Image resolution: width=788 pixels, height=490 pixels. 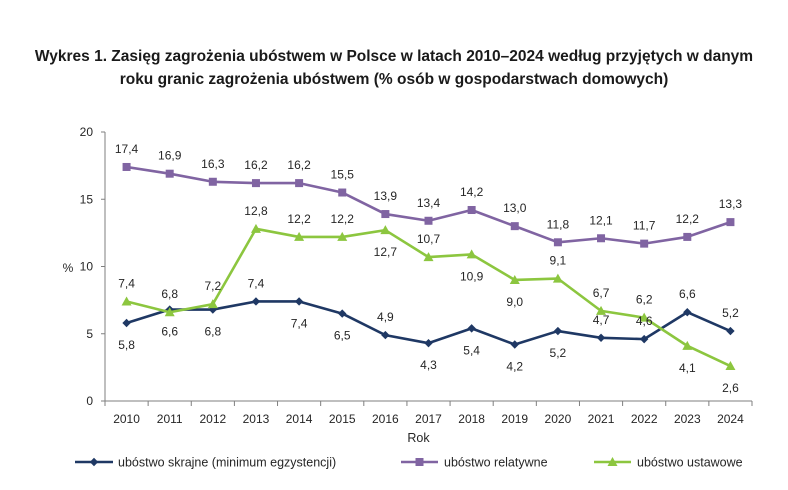 I want to click on data-label-ustawowe: 12,2, so click(x=299, y=219).